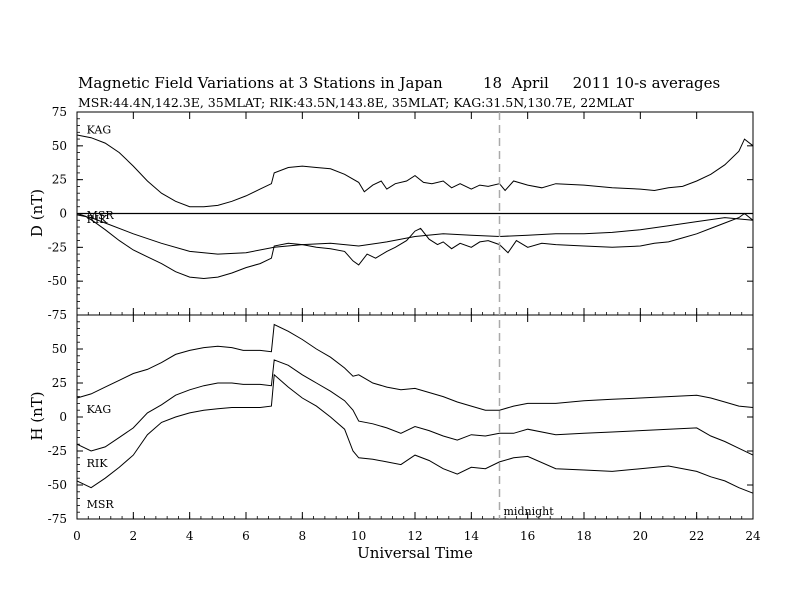  What do you see at coordinates (57, 315) in the screenshot?
I see `y-tick-label-top: -75` at bounding box center [57, 315].